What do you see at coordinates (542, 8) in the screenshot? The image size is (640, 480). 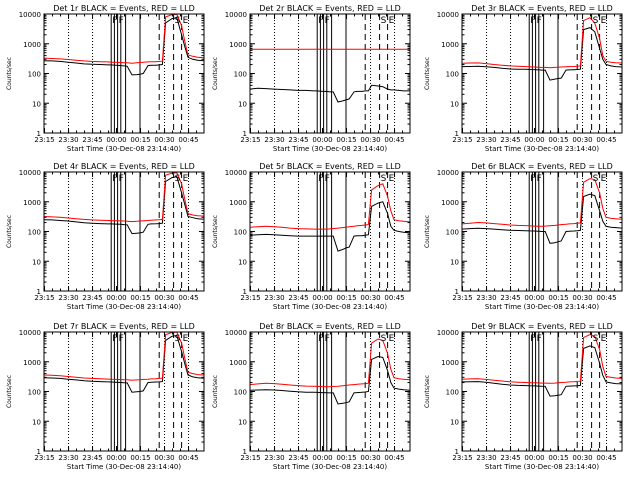 I see `panel-title: Det 3r BLACK = Events, RED = LLD` at bounding box center [542, 8].